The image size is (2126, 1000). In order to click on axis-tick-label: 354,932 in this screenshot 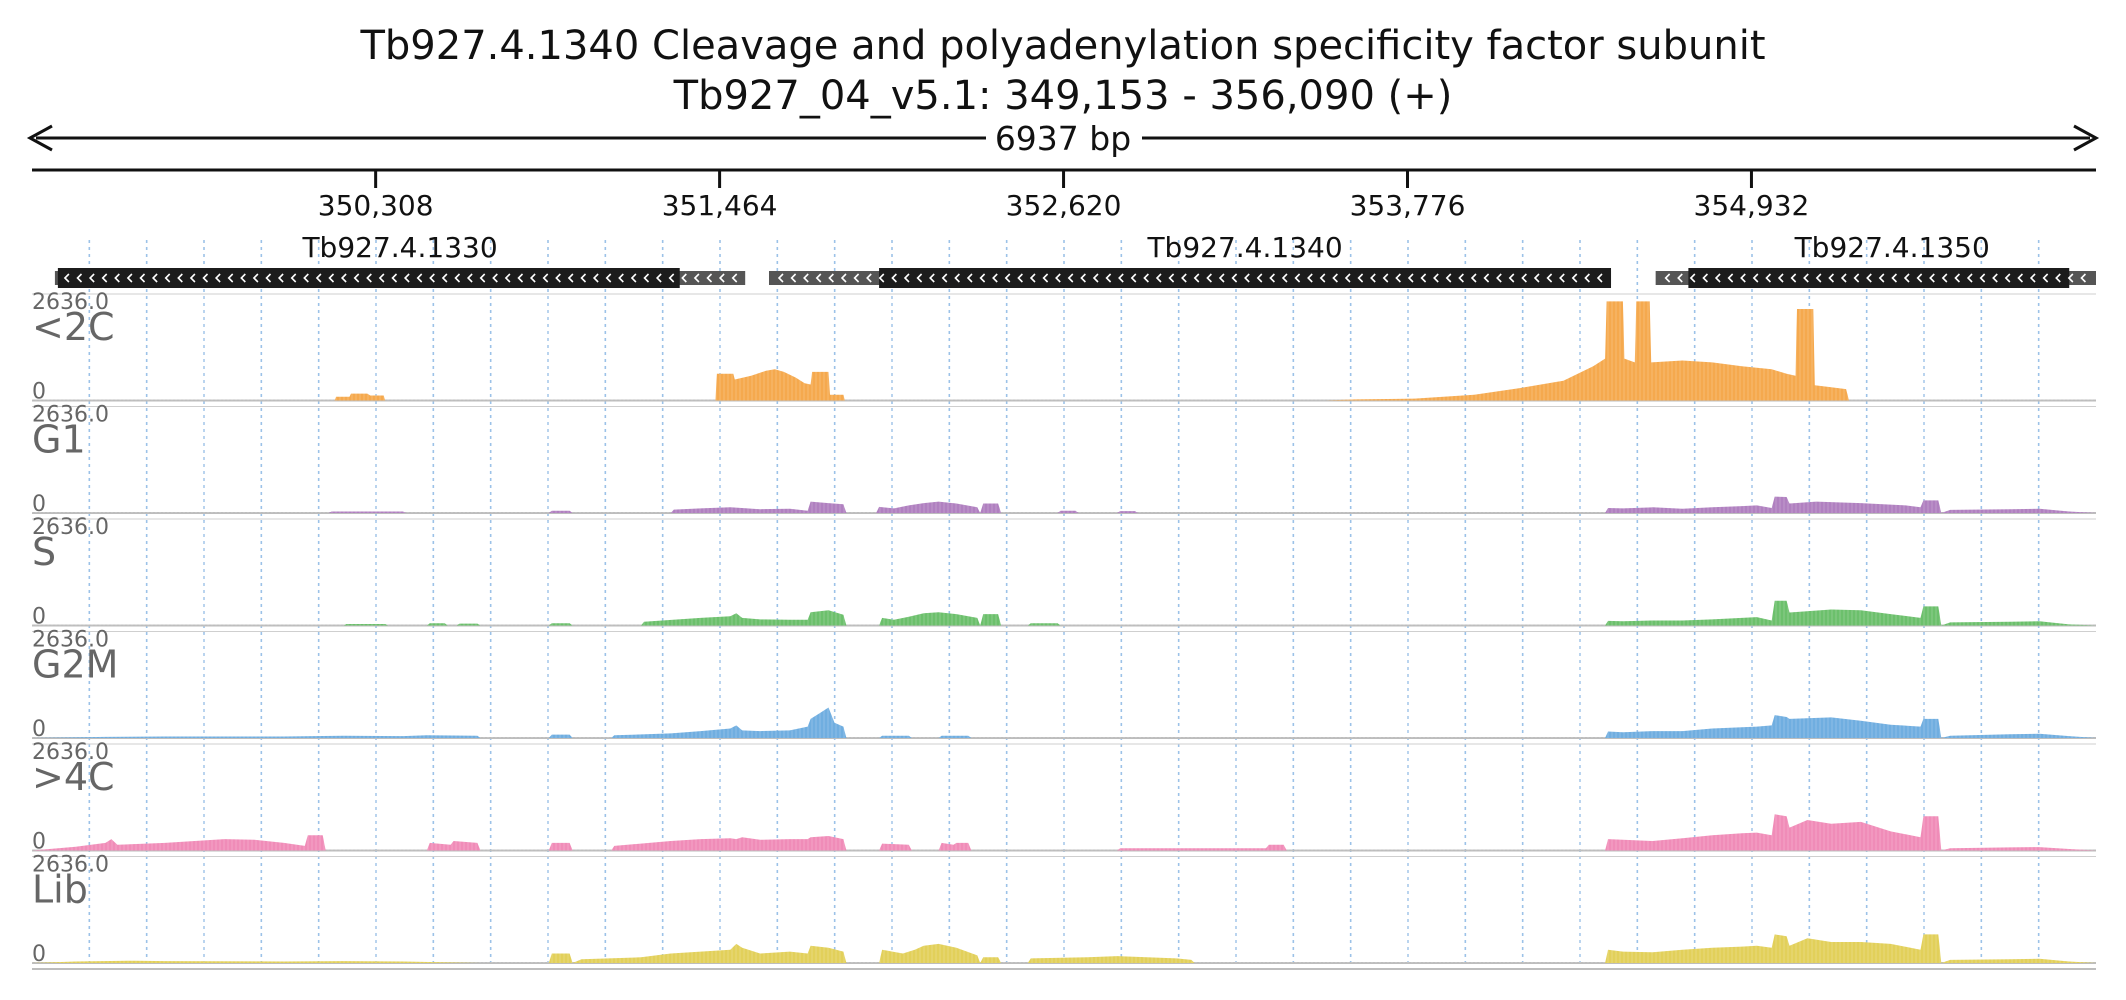, I will do `click(1752, 205)`.